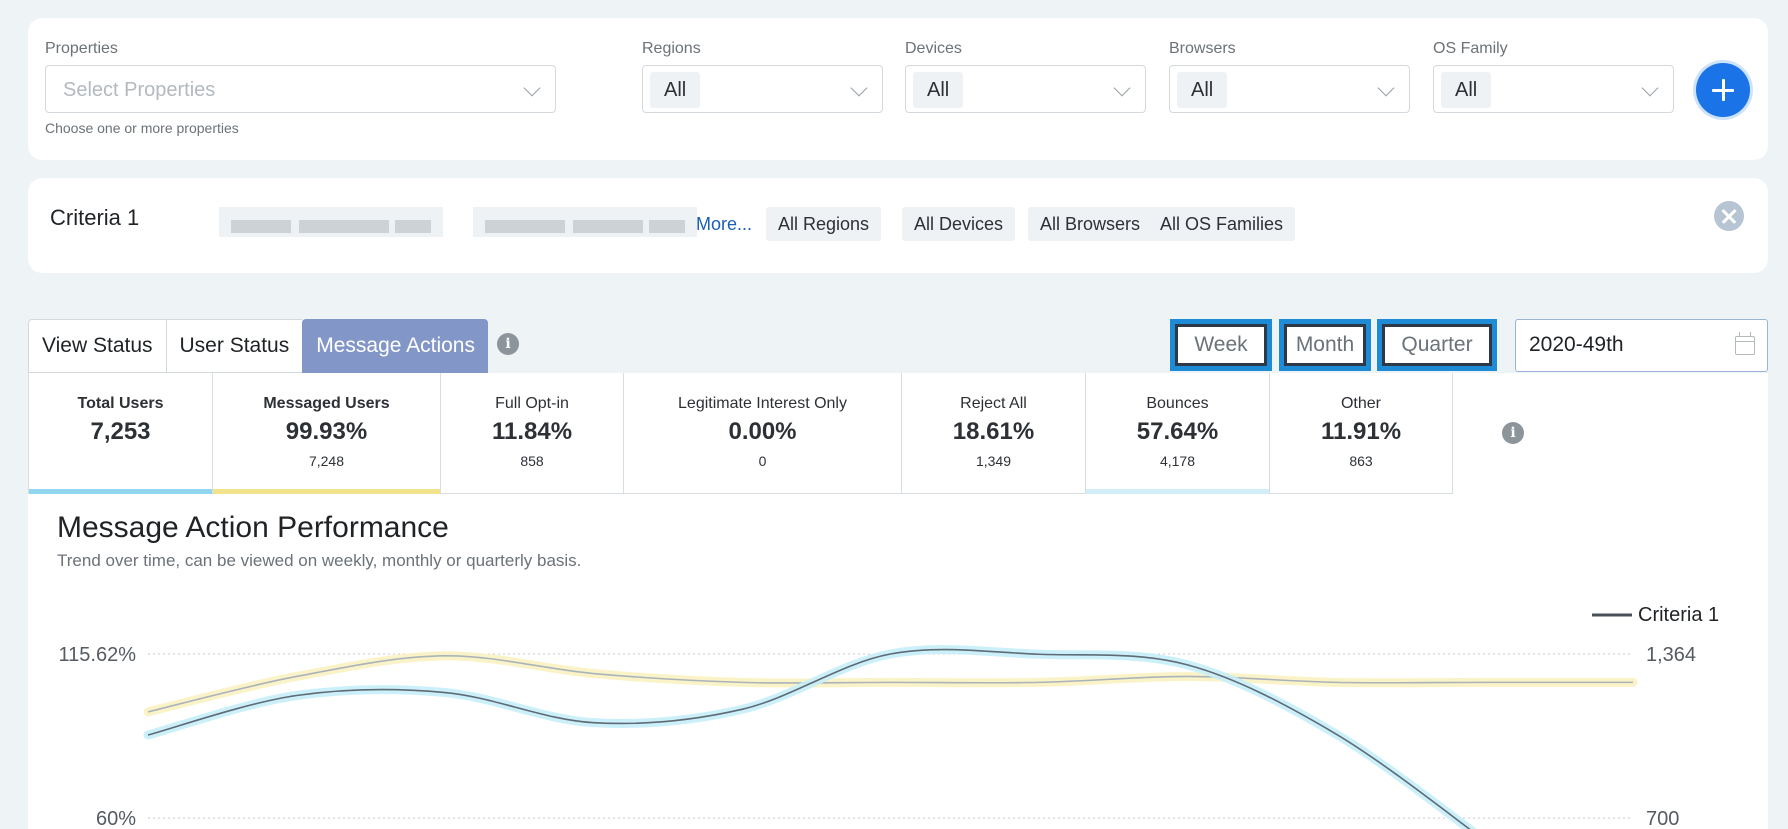  What do you see at coordinates (959, 224) in the screenshot?
I see `tag-devices: All Devices` at bounding box center [959, 224].